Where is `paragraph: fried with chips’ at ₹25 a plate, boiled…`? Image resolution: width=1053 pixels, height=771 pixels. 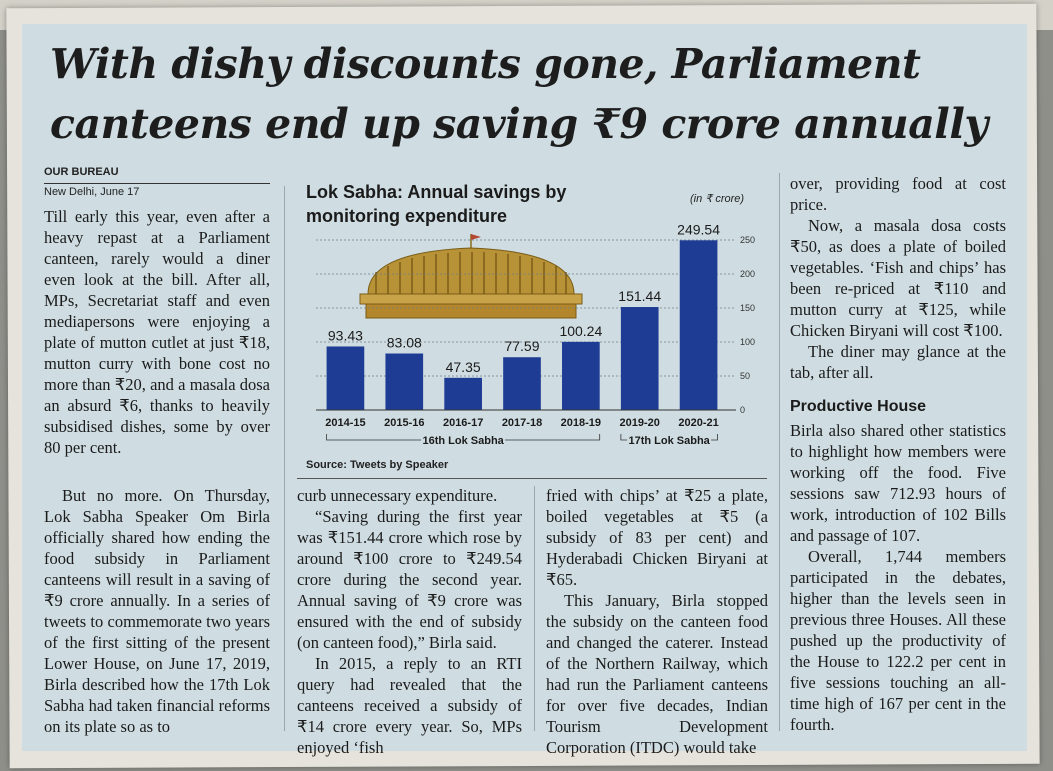
paragraph: fried with chips’ at ₹25 a plate, boiled… is located at coordinates (657, 537).